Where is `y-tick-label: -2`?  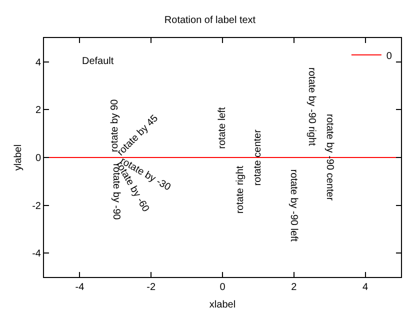
y-tick-label: -2 is located at coordinates (37, 206).